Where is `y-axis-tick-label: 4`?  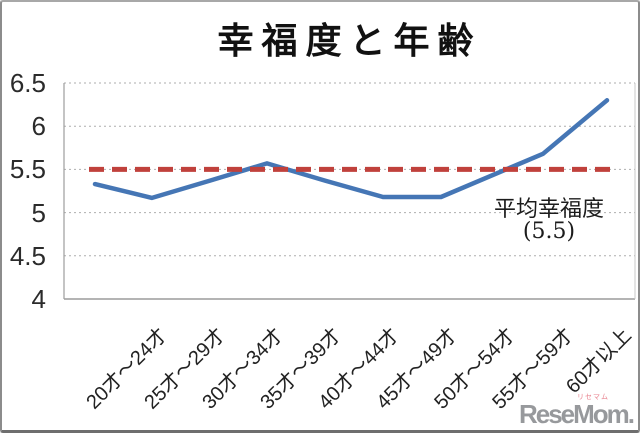 y-axis-tick-label: 4 is located at coordinates (38, 299).